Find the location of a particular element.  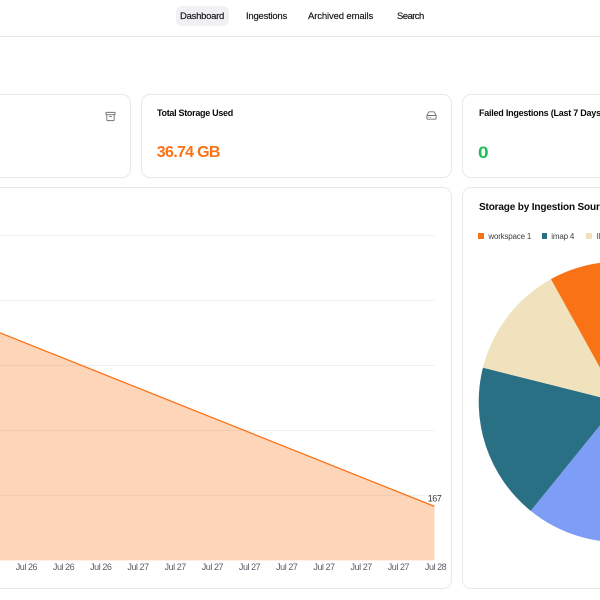

svg-text: Jul 28 is located at coordinates (436, 567).